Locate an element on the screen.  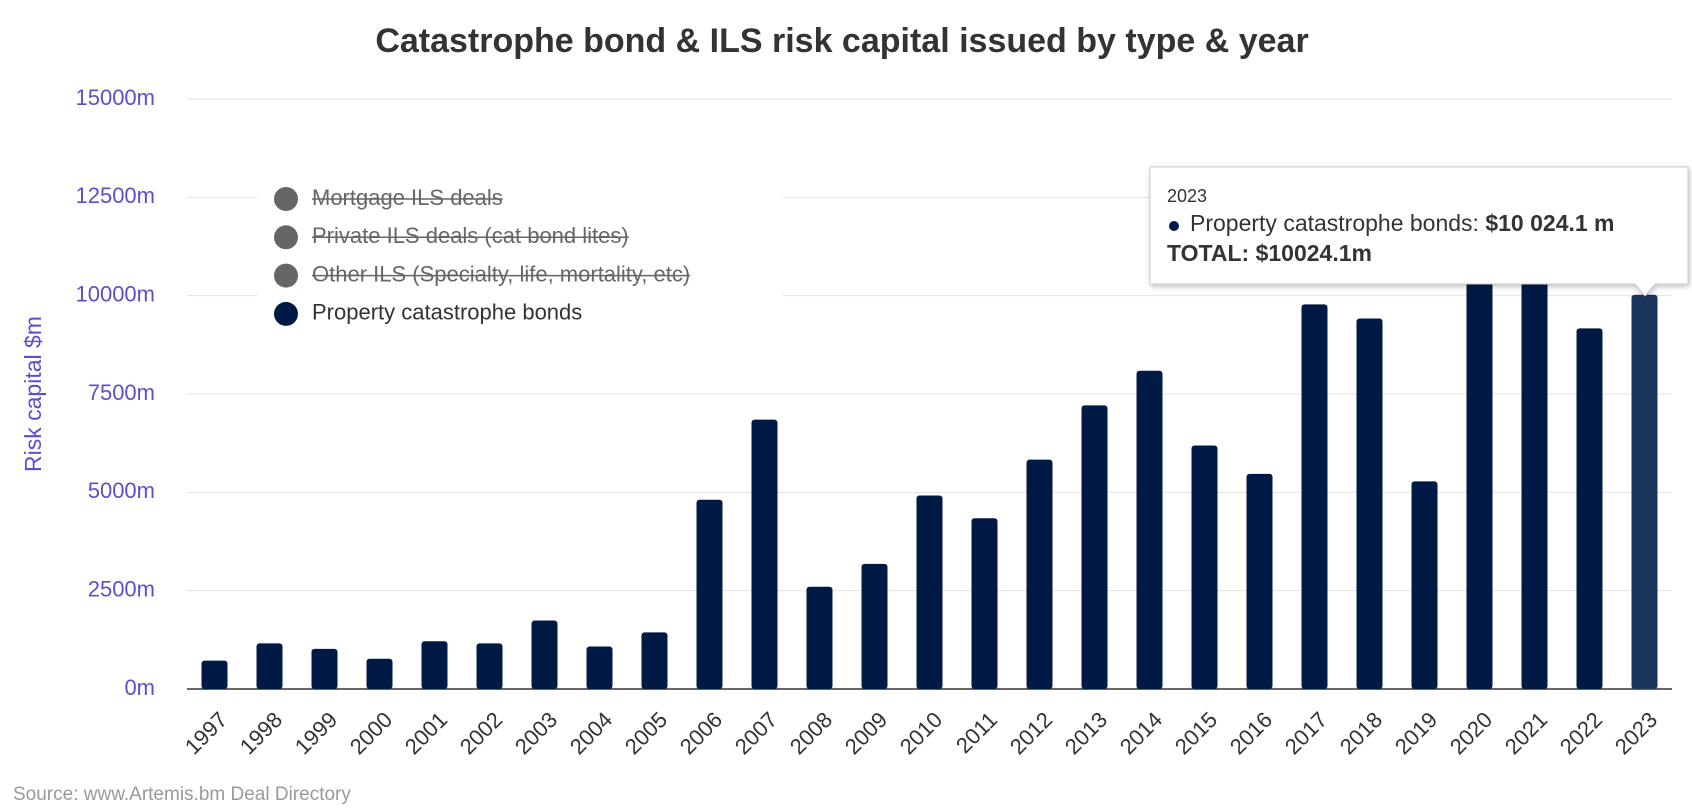
tooltip-box is located at coordinates (1419, 231).